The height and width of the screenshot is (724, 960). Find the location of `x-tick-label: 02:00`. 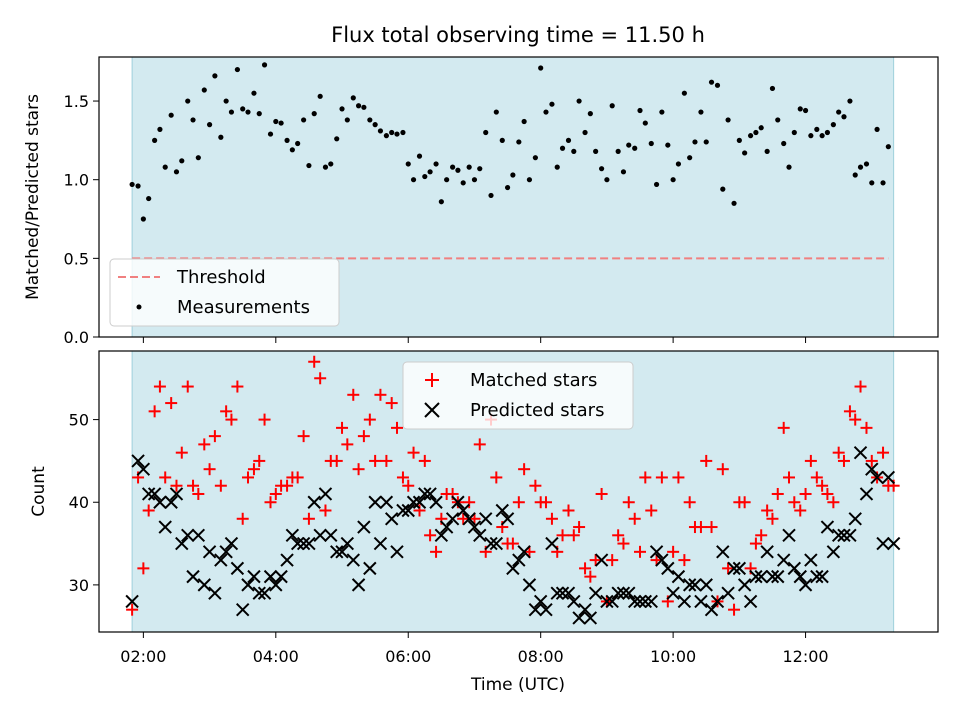

x-tick-label: 02:00 is located at coordinates (143, 656).